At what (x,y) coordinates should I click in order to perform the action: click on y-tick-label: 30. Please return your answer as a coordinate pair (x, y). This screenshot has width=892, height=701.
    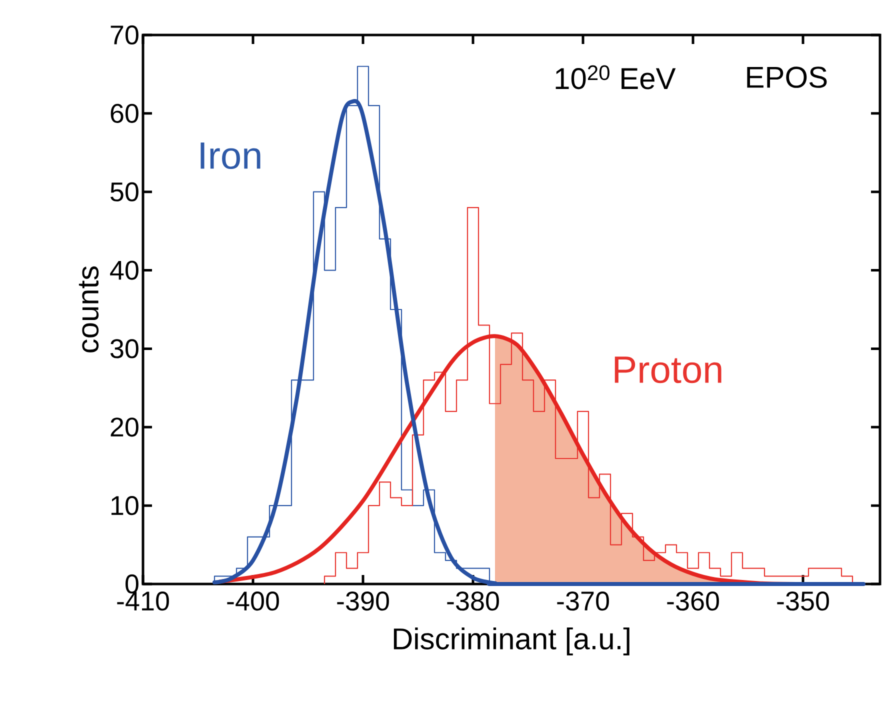
    Looking at the image, I should click on (124, 348).